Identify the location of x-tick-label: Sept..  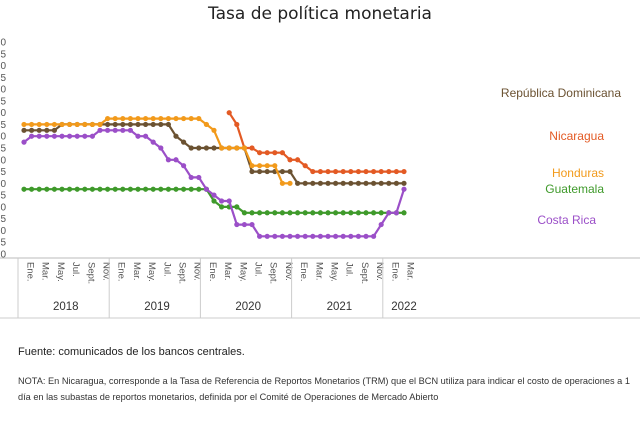
(273, 273).